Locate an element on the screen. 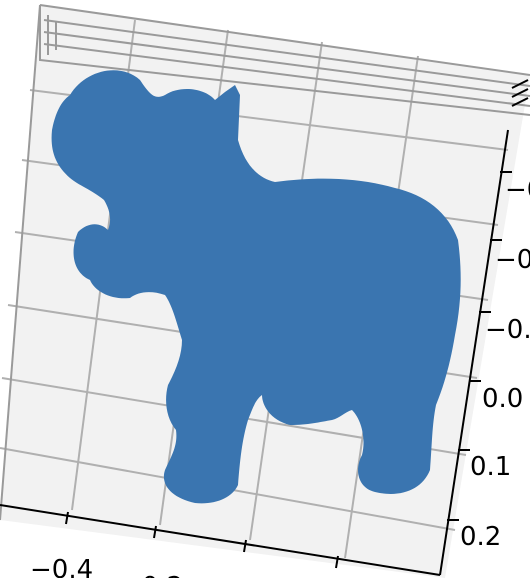  y-tick-label: −0. is located at coordinates (507, 330).